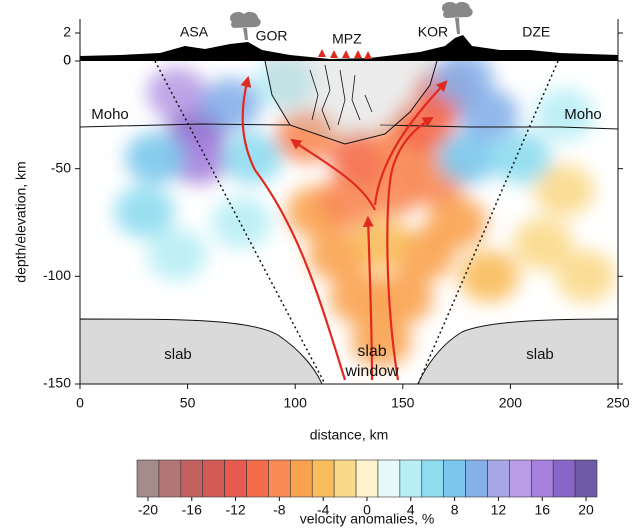 This screenshot has width=634, height=532. What do you see at coordinates (542, 510) in the screenshot?
I see `colorbar-tick-label: 16` at bounding box center [542, 510].